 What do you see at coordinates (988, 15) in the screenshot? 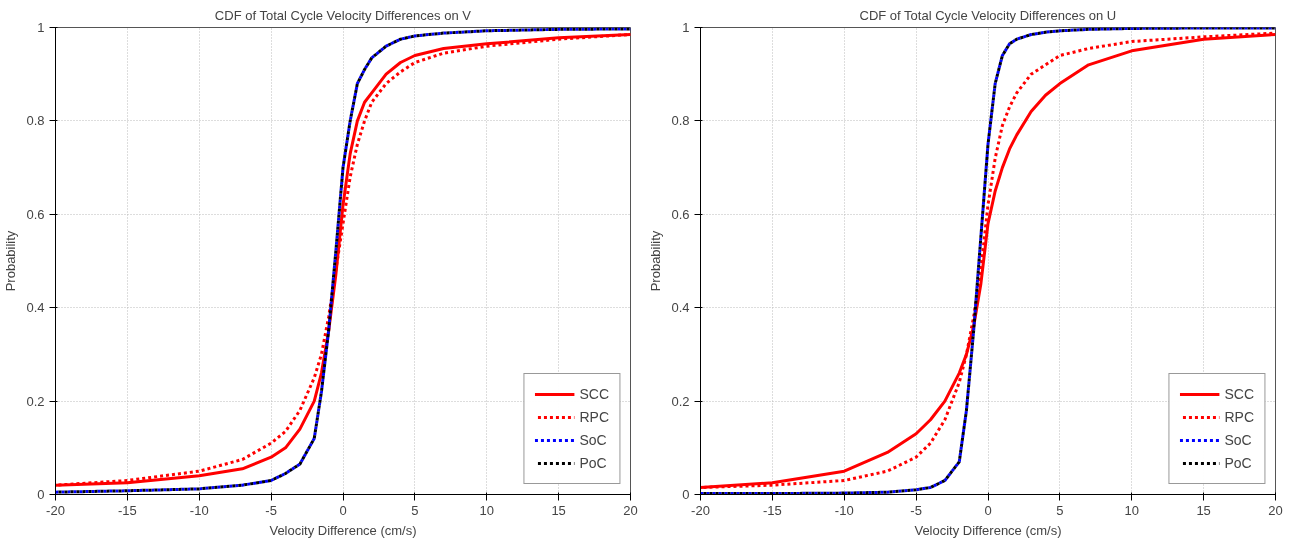
I see `chart-title: CDF of Total Cycle Velocity Differences on U` at bounding box center [988, 15].